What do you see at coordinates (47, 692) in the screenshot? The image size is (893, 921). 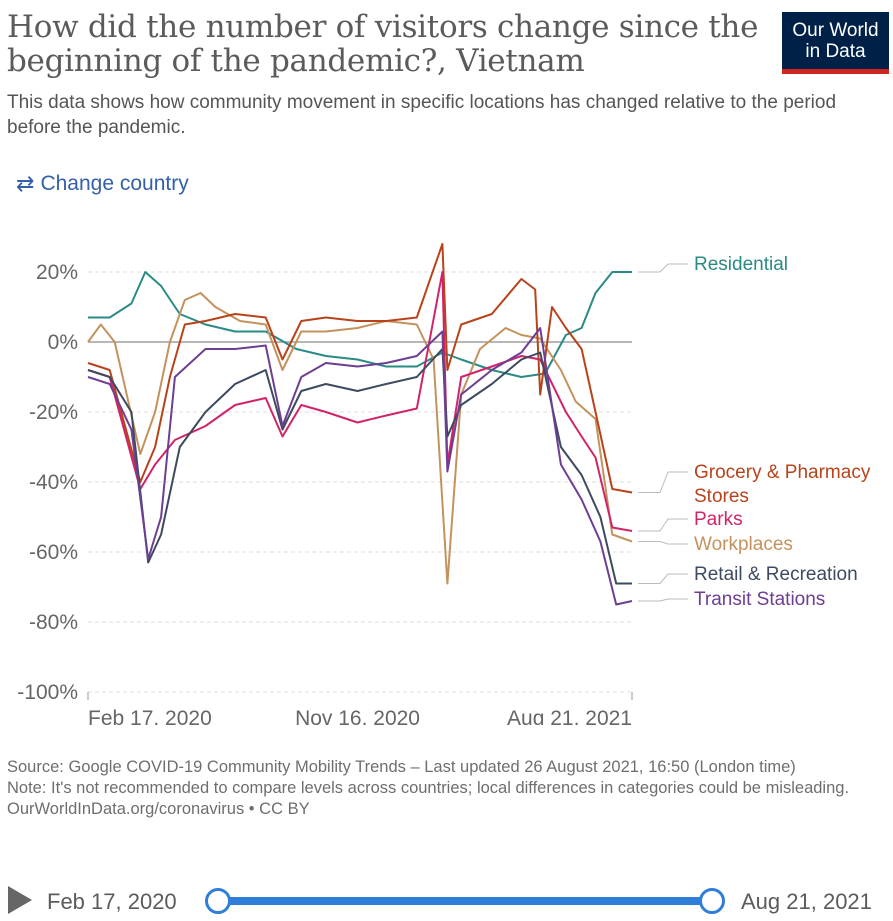 I see `y-tick-label: -100%` at bounding box center [47, 692].